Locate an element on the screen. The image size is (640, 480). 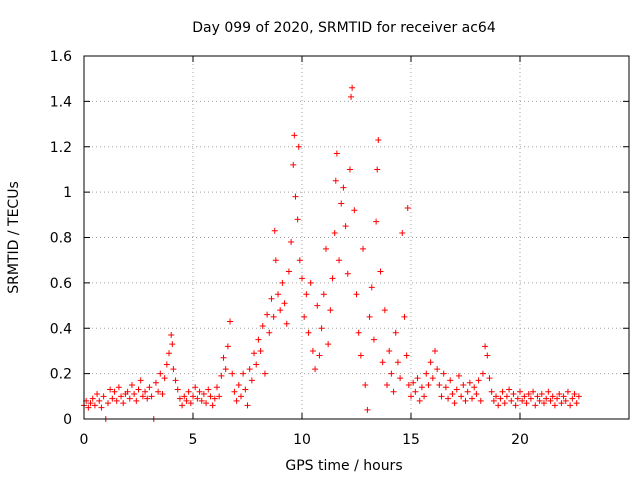
x-tick-label: 20 is located at coordinates (520, 440).